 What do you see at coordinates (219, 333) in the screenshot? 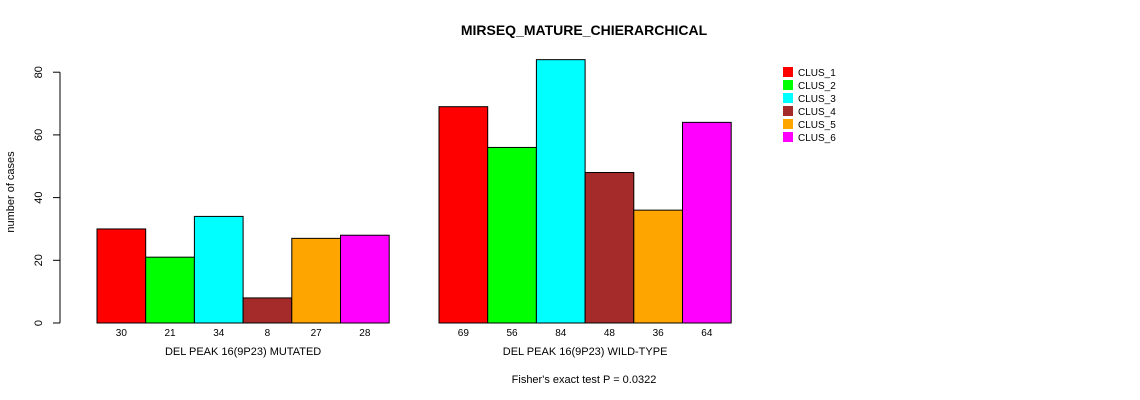
I see `bar-value-label: 34` at bounding box center [219, 333].